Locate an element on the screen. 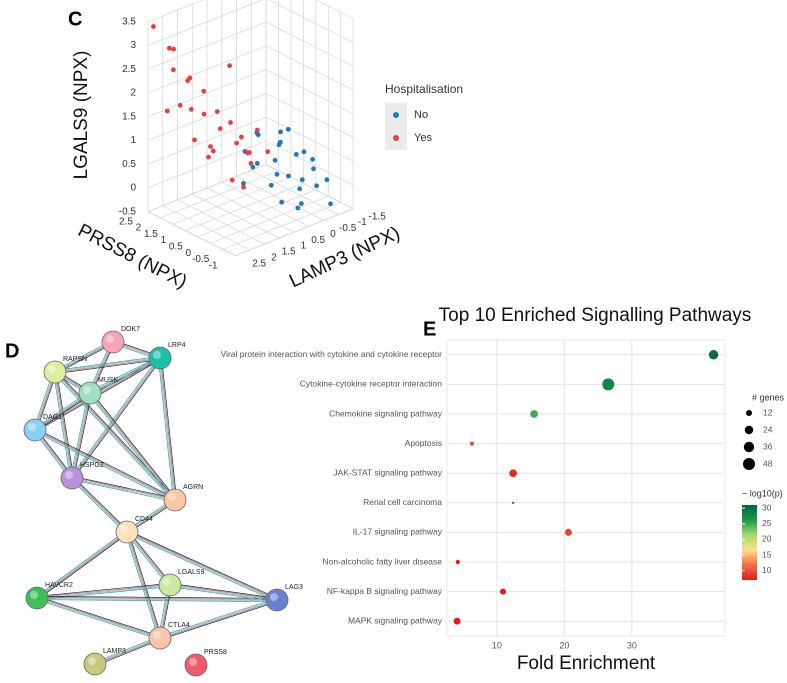 The width and height of the screenshot is (787, 683). y-tick-label: JAK-STAT signaling pathway is located at coordinates (387, 472).